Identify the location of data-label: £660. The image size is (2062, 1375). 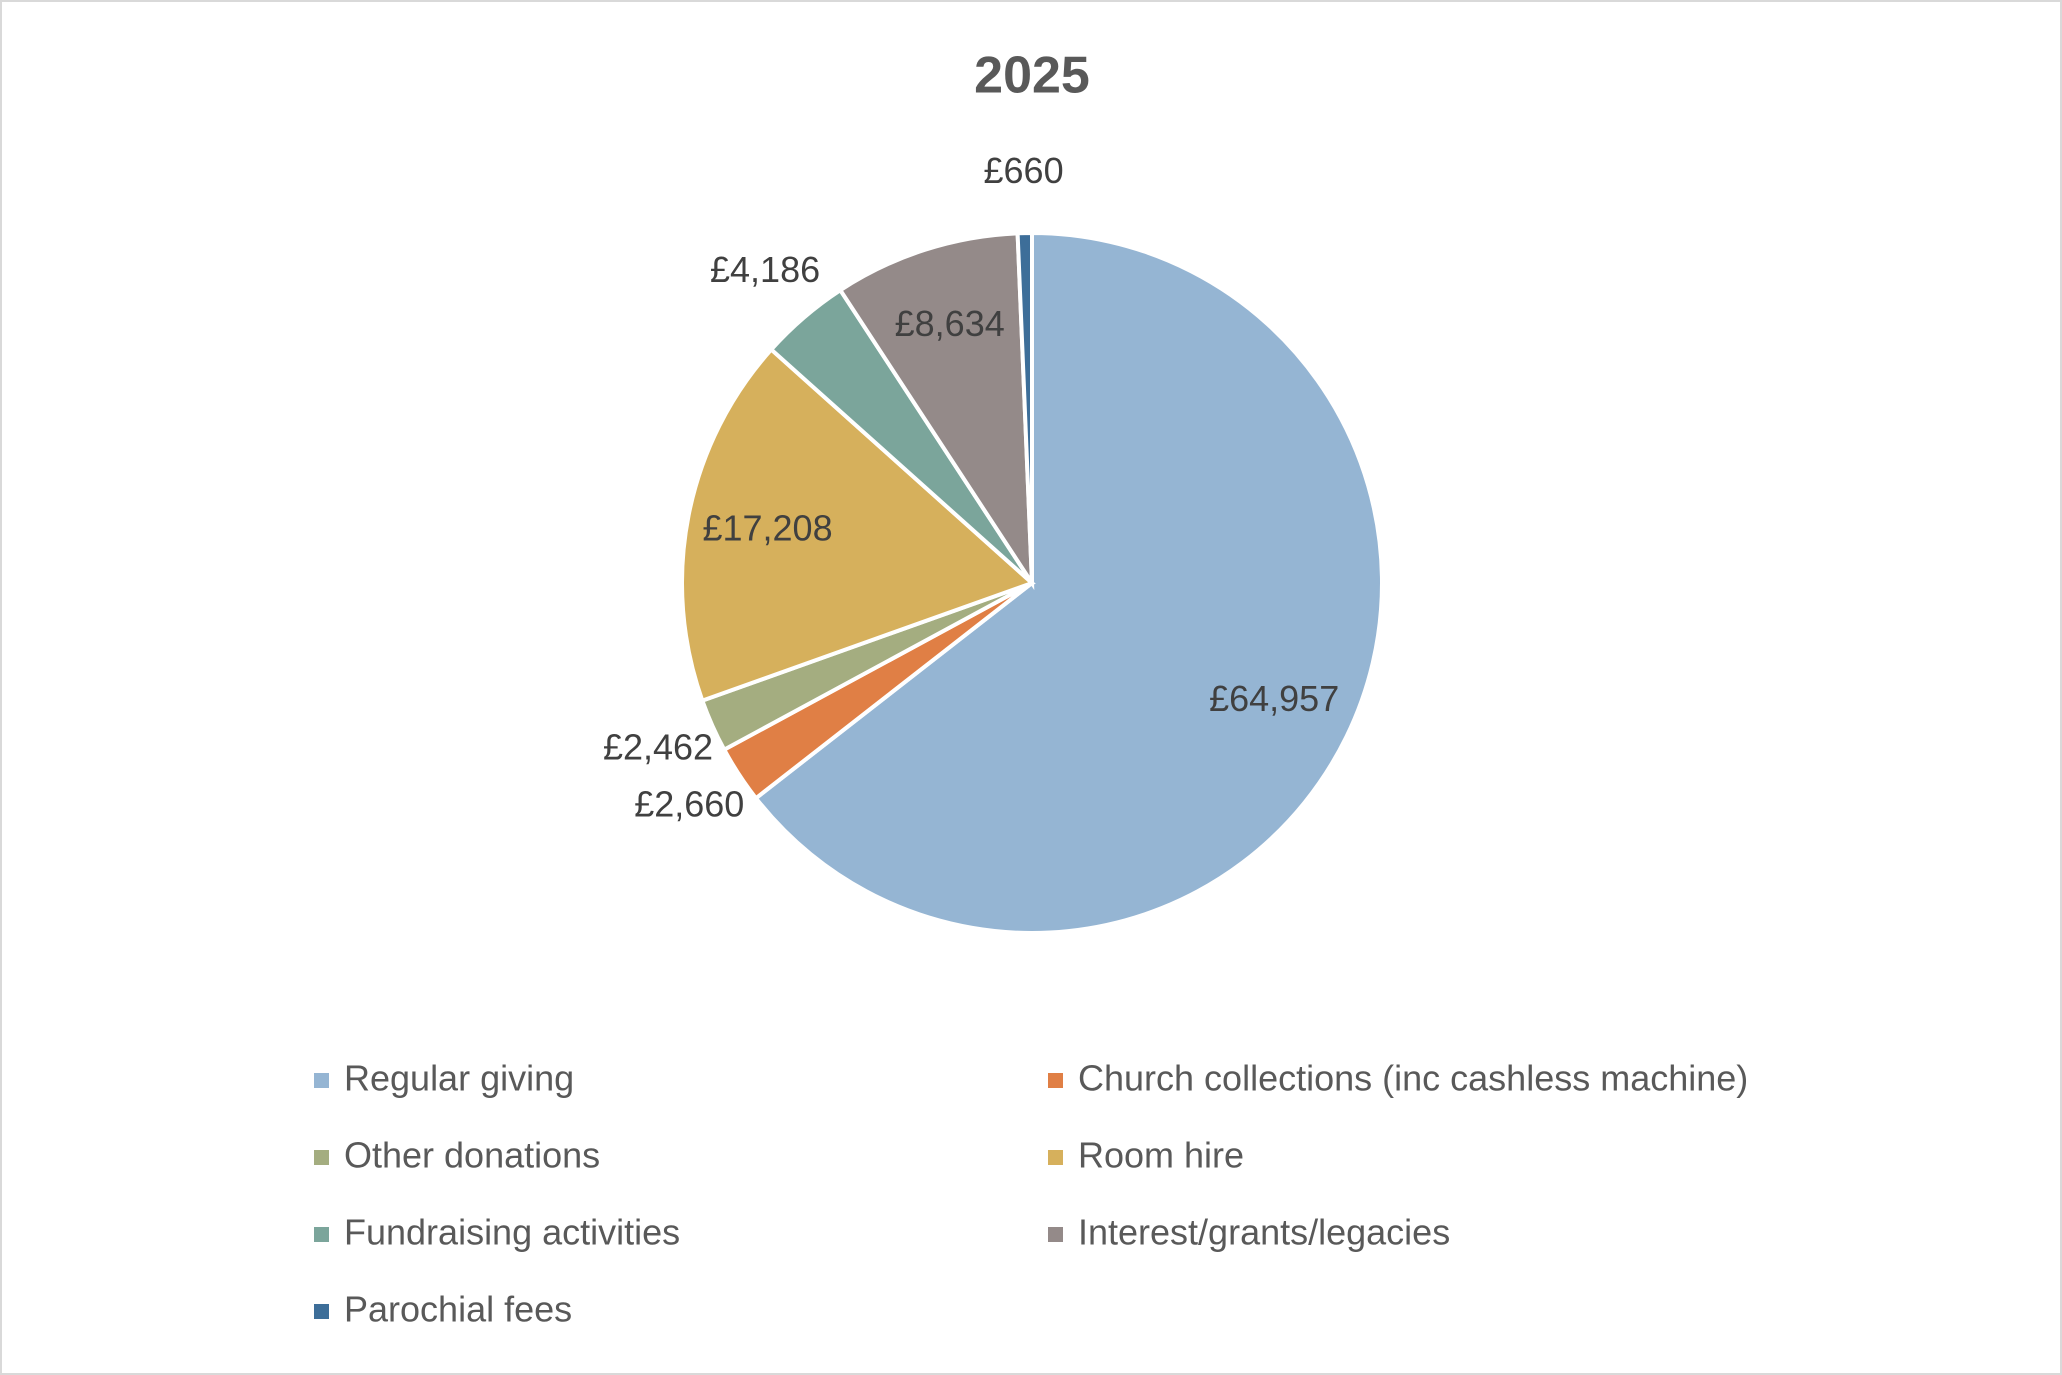
(1024, 170).